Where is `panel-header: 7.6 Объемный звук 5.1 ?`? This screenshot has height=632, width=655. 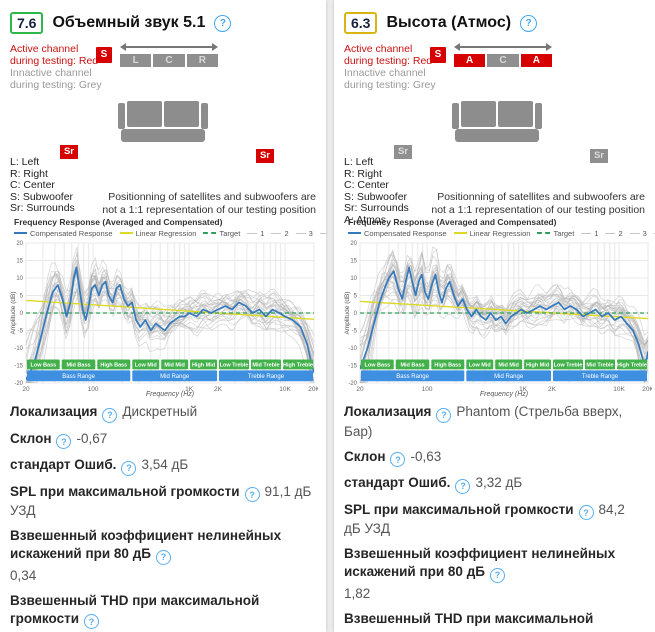
panel-header: 7.6 Объемный звук 5.1 ? is located at coordinates (163, 19).